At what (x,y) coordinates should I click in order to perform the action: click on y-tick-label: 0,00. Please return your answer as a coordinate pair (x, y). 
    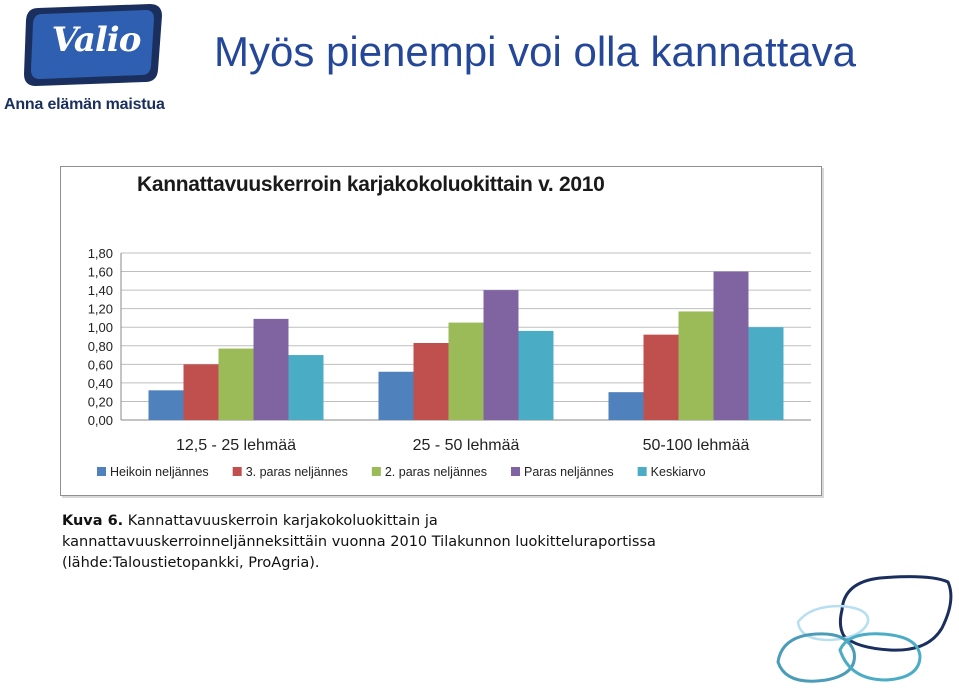
    Looking at the image, I should click on (100, 420).